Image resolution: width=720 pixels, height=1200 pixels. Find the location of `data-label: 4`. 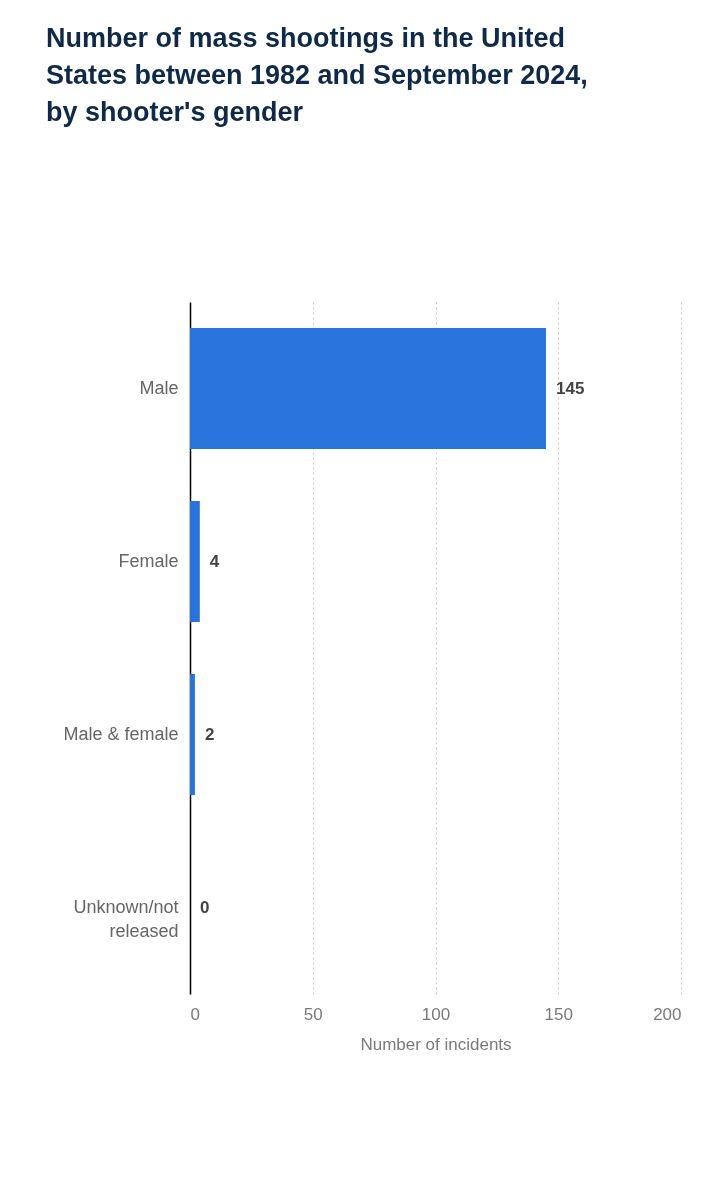

data-label: 4 is located at coordinates (214, 561).